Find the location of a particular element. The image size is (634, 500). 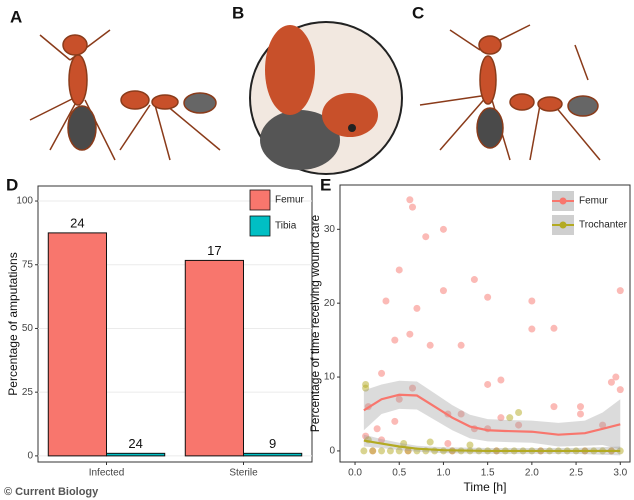

x-tick-label: Infected is located at coordinates (107, 473).